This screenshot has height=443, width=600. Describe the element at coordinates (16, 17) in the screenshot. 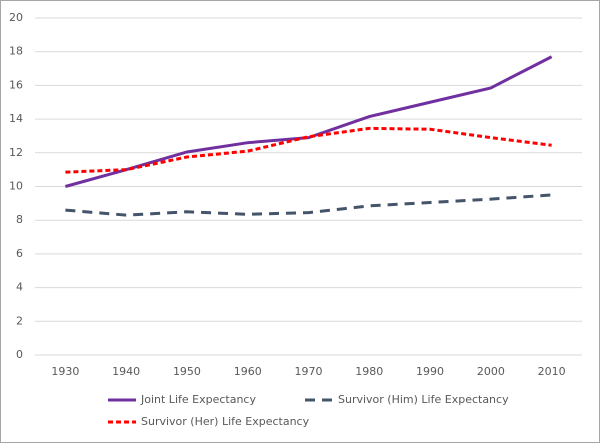

I see `y-tick-label: 20` at that location.